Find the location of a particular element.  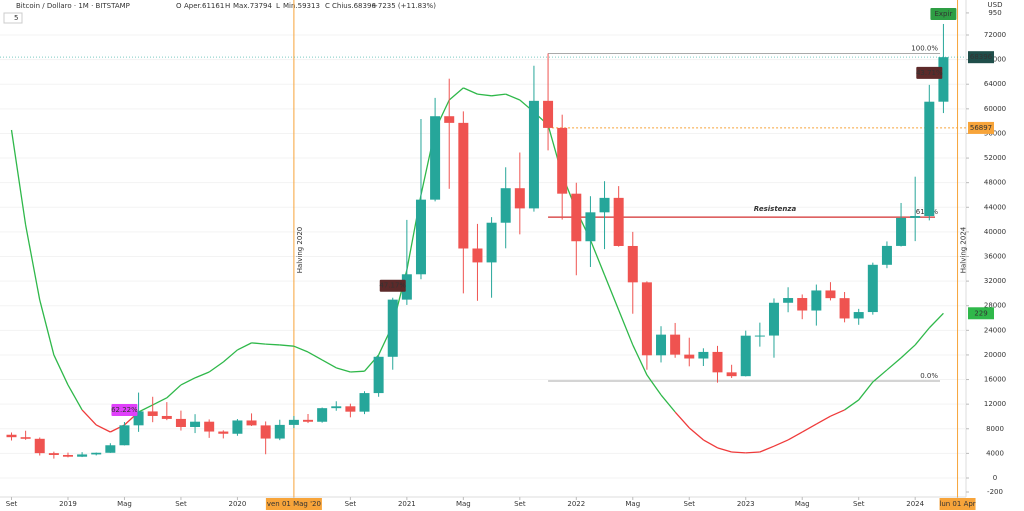

indicator-toggle is located at coordinates (13, 18).